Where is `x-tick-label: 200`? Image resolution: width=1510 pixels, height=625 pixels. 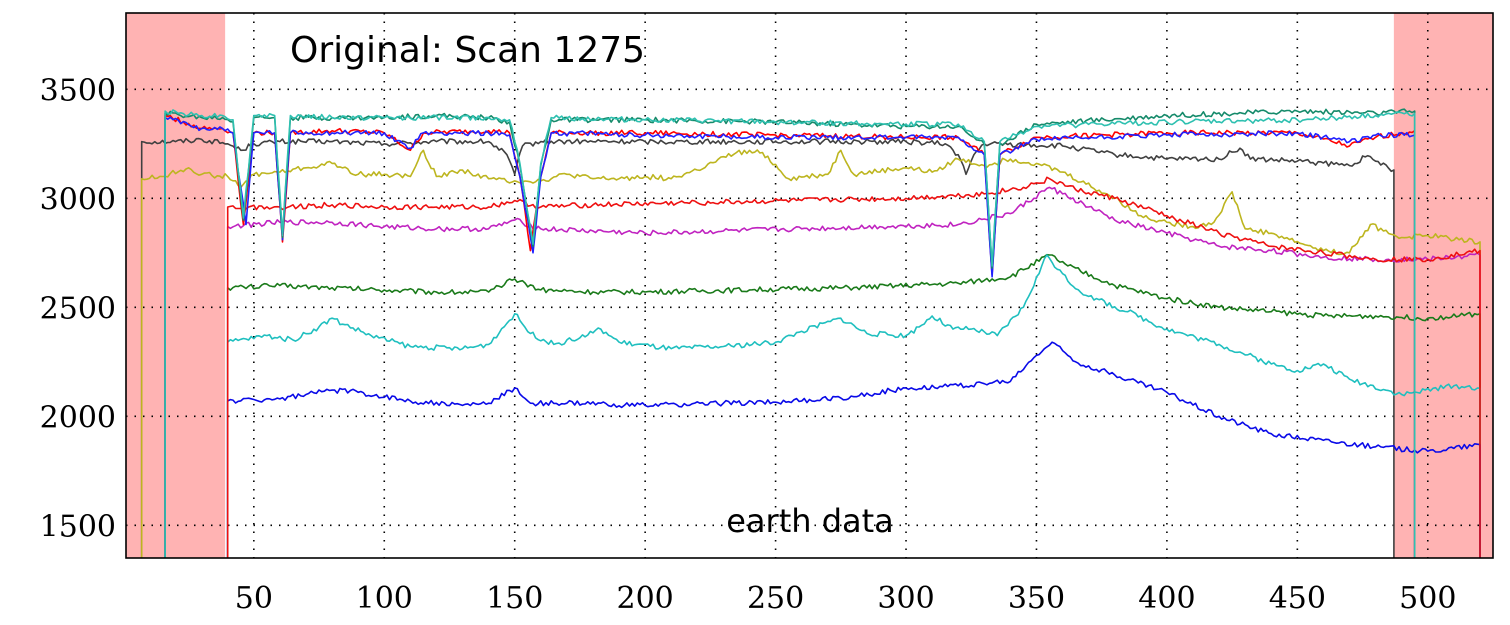
x-tick-label: 200 is located at coordinates (645, 598).